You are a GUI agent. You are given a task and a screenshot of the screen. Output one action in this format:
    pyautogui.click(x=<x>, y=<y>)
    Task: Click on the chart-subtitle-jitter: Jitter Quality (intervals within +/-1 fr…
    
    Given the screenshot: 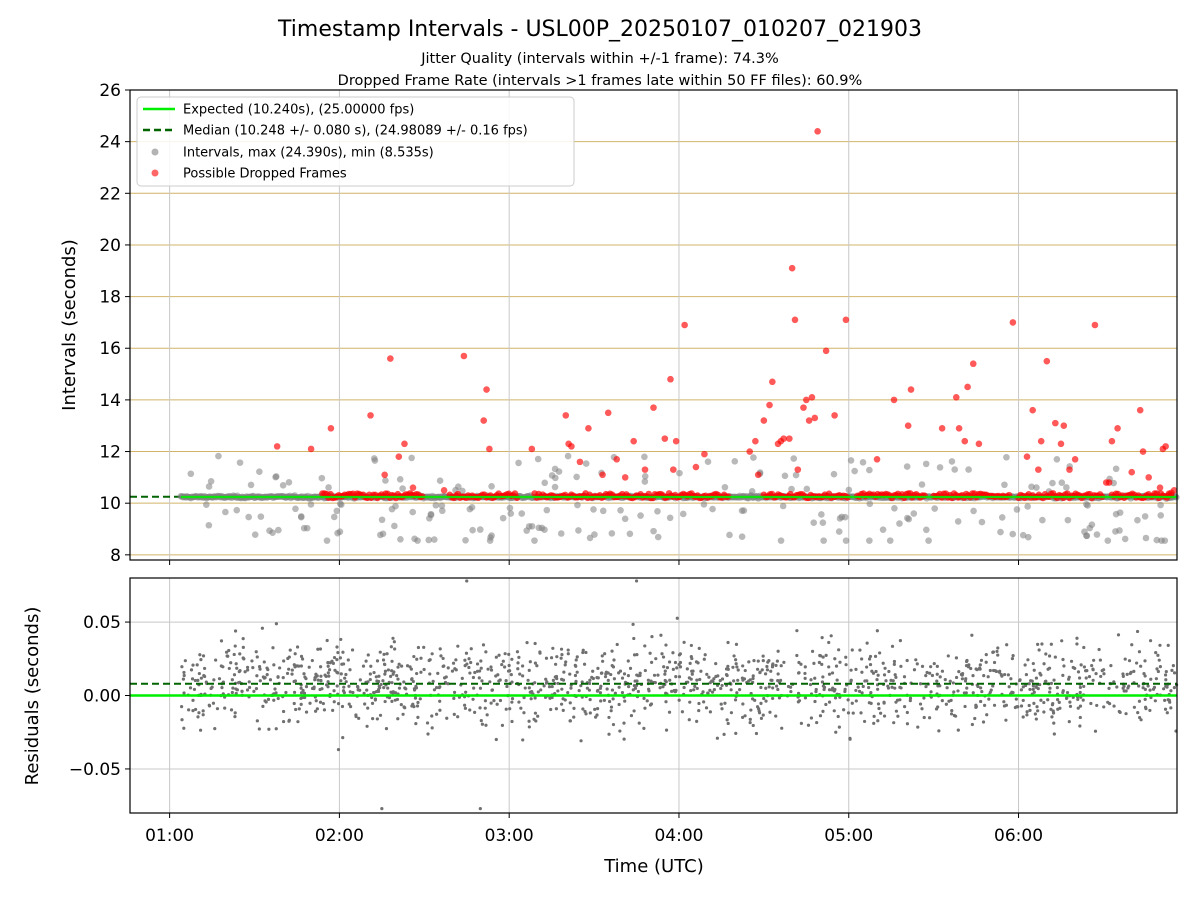 What is the action you would take?
    pyautogui.click(x=599, y=59)
    